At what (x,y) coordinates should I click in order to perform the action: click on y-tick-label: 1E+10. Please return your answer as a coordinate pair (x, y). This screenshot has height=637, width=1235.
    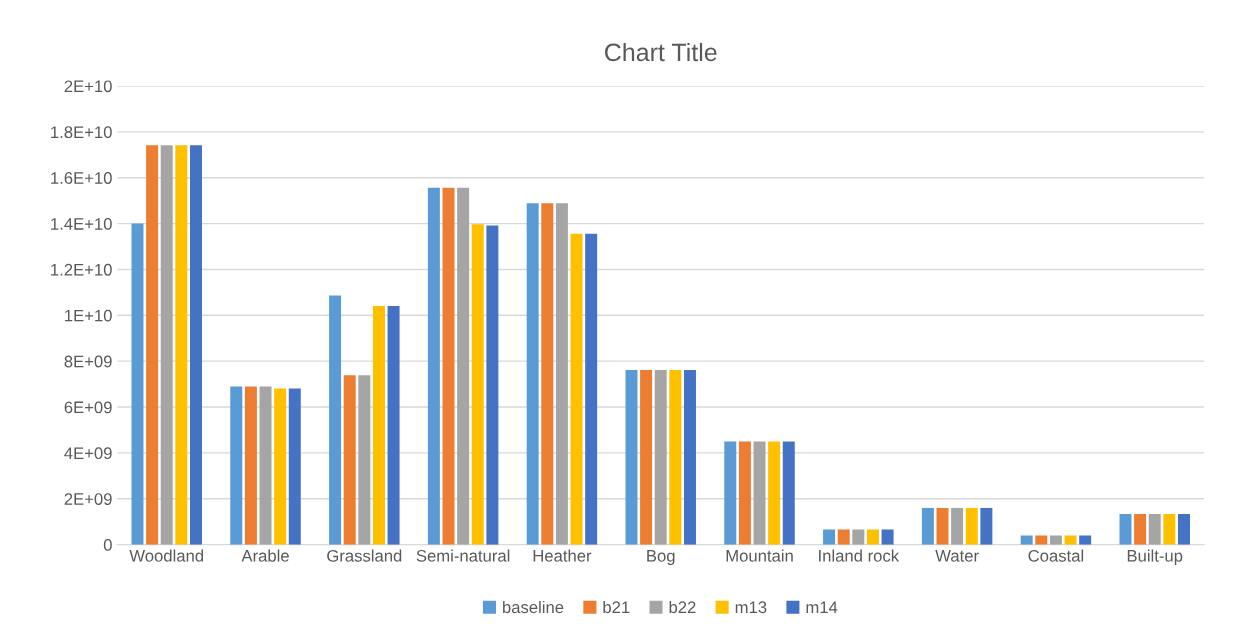
    Looking at the image, I should click on (88, 315).